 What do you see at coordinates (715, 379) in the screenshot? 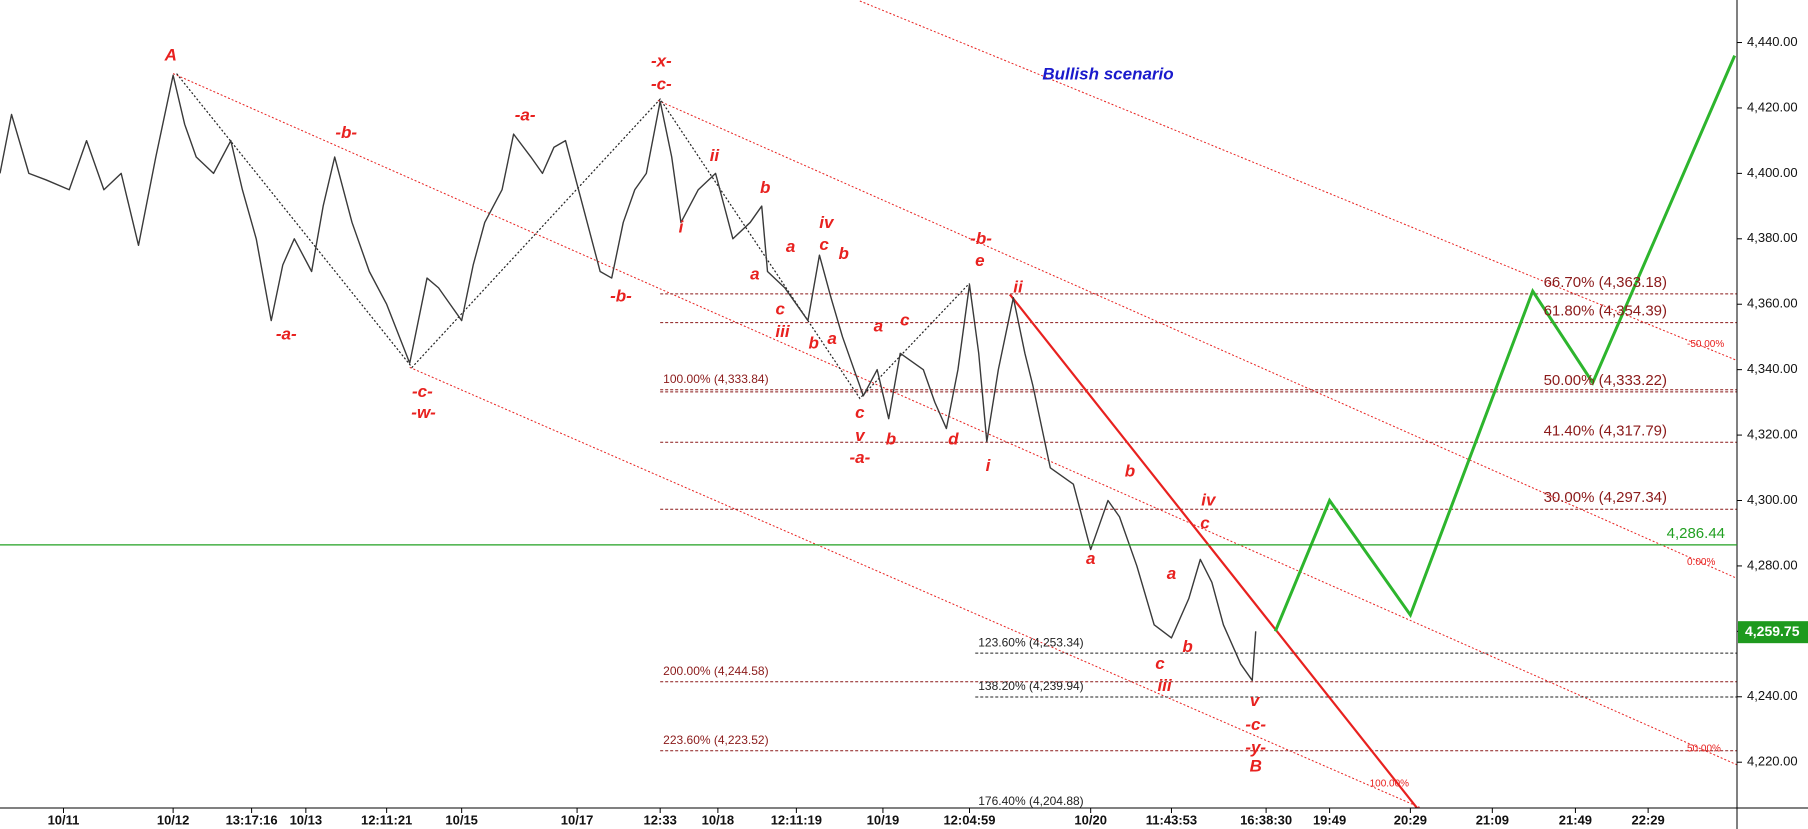
I see `fib-label: 100.00% (4,333.84)` at bounding box center [715, 379].